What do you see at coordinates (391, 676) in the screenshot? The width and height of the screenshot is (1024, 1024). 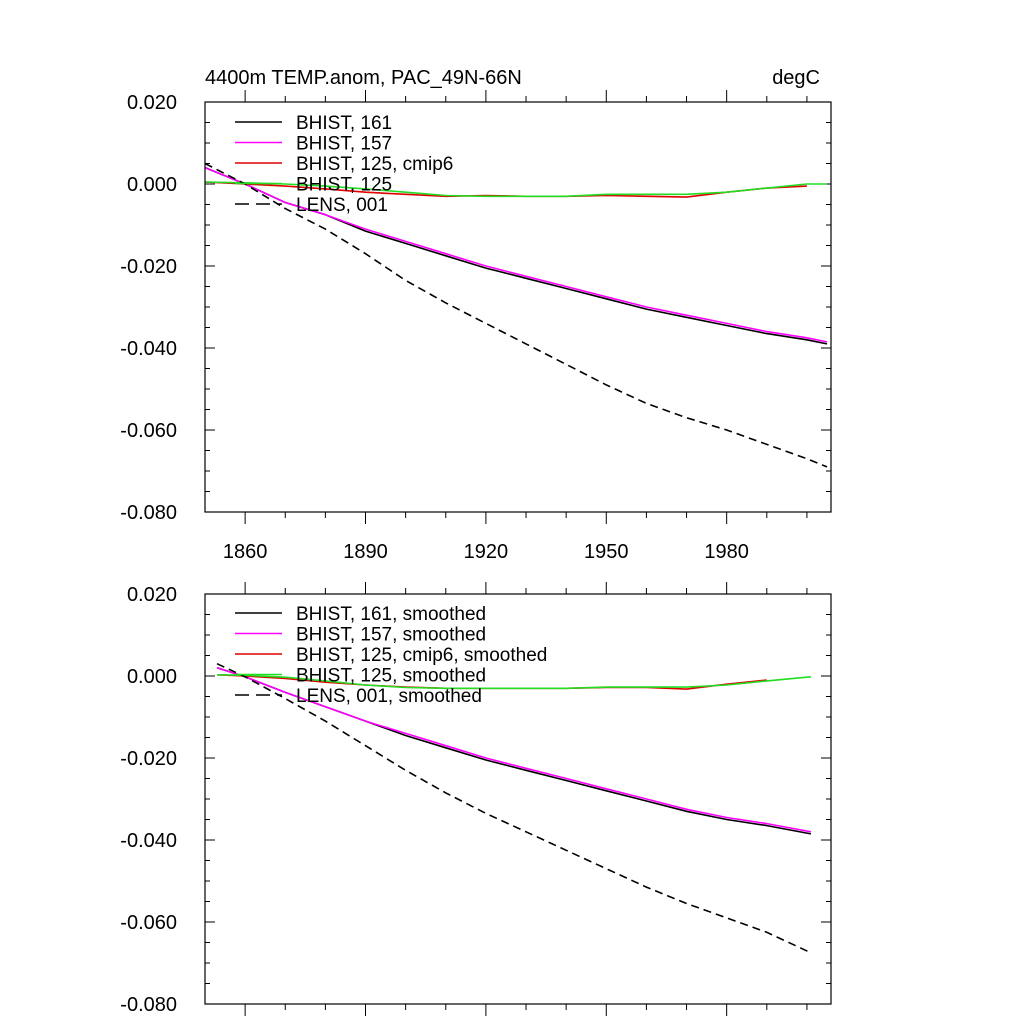 I see `legend-label: BHIST, 125, smoothed` at bounding box center [391, 676].